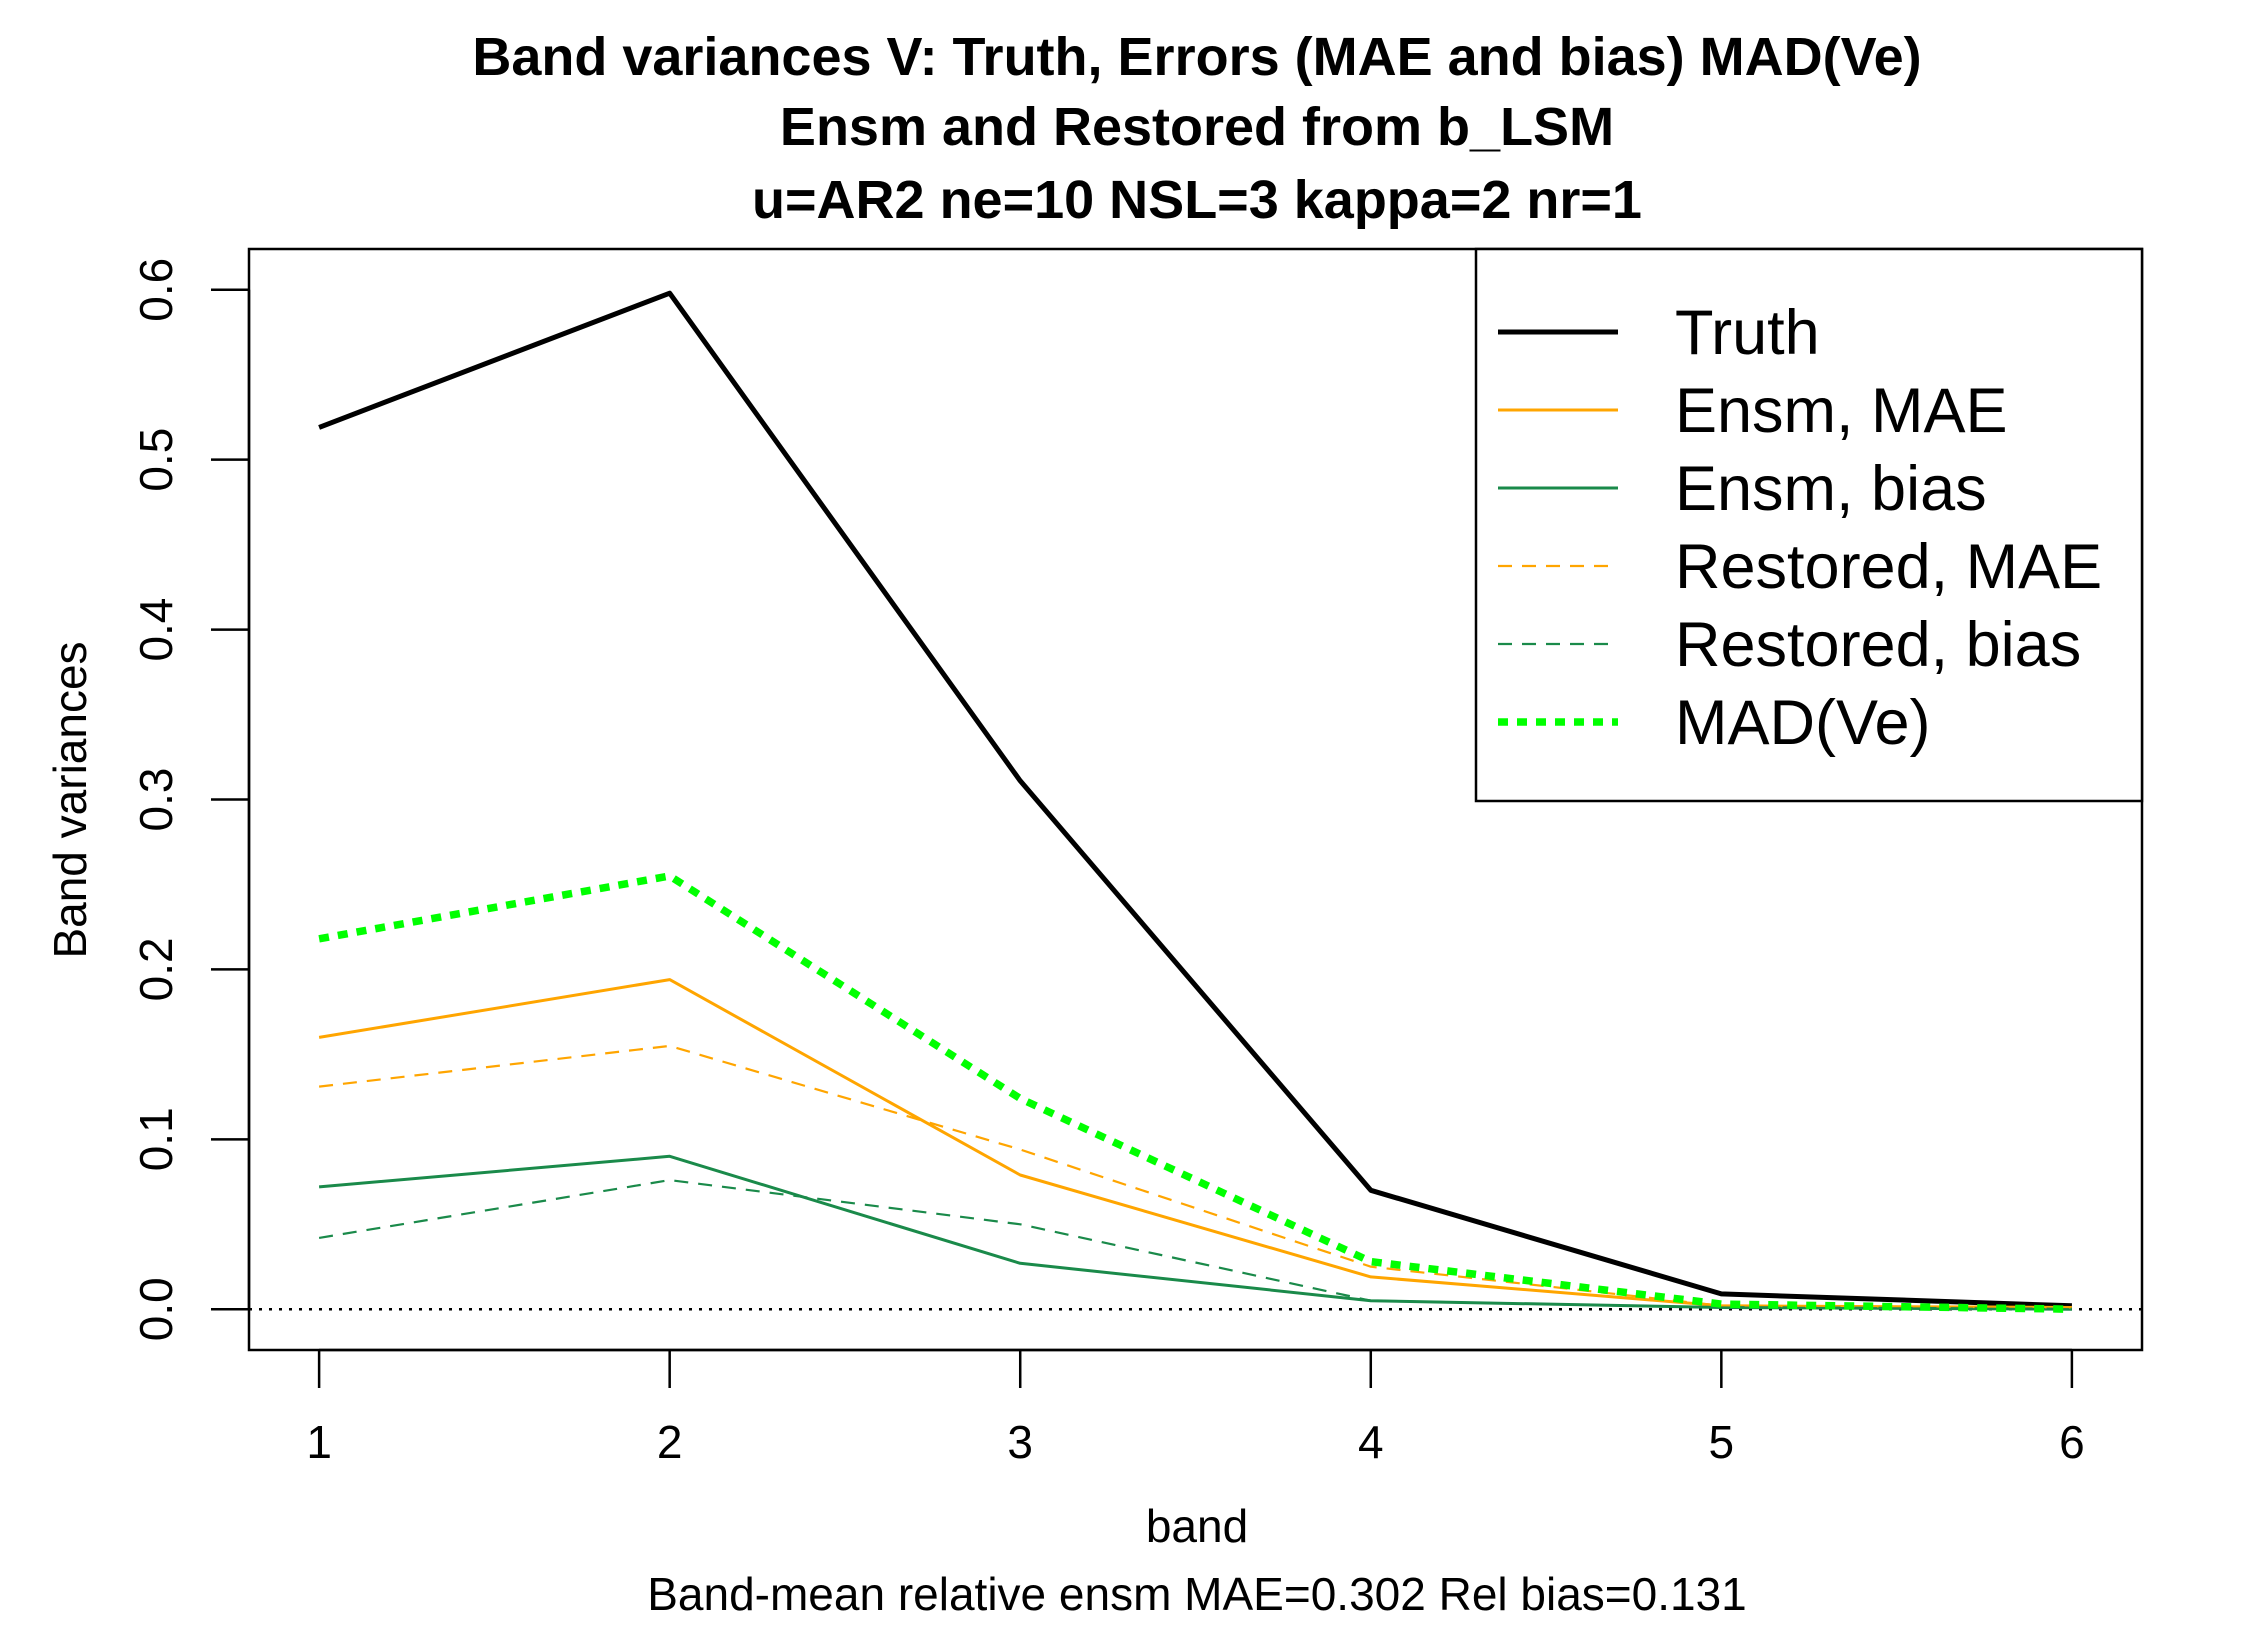 The height and width of the screenshot is (1641, 2244). Describe the element at coordinates (1722, 1442) in the screenshot. I see `x-tick-label: 5` at that location.